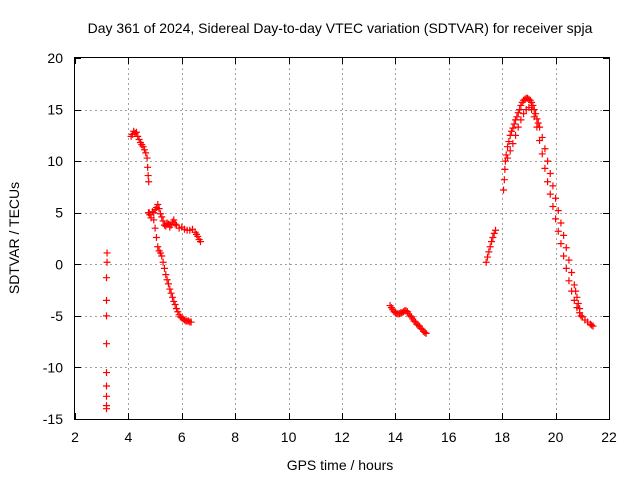 Image resolution: width=640 pixels, height=480 pixels. I want to click on y-tick-label: 10, so click(55, 161).